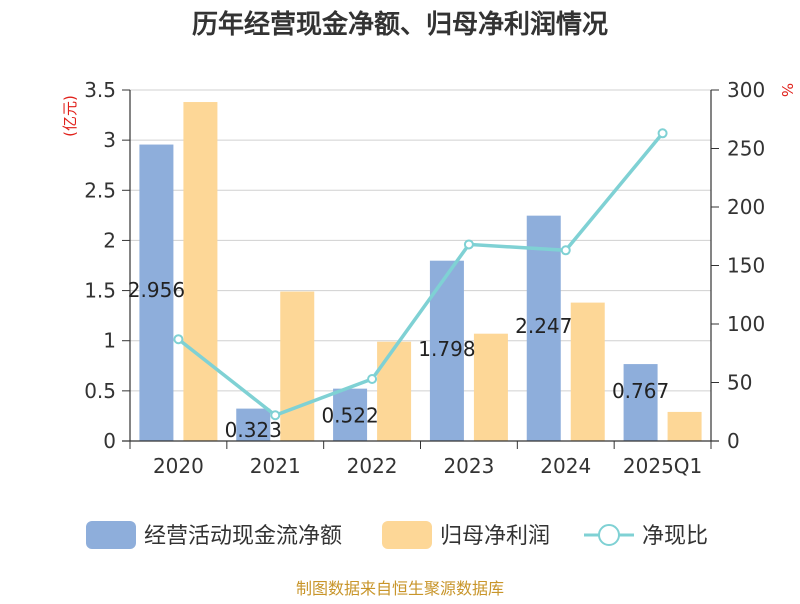 The image size is (800, 604). I want to click on right-axis-tick-label: 250, so click(746, 149).